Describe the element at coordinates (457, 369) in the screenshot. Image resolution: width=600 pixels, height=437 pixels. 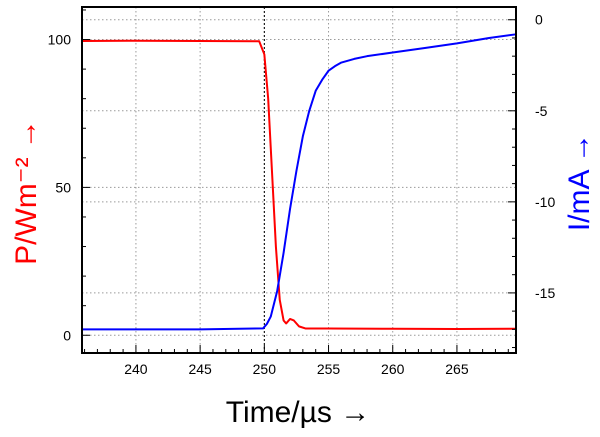
I see `x-tick-label: 265` at that location.